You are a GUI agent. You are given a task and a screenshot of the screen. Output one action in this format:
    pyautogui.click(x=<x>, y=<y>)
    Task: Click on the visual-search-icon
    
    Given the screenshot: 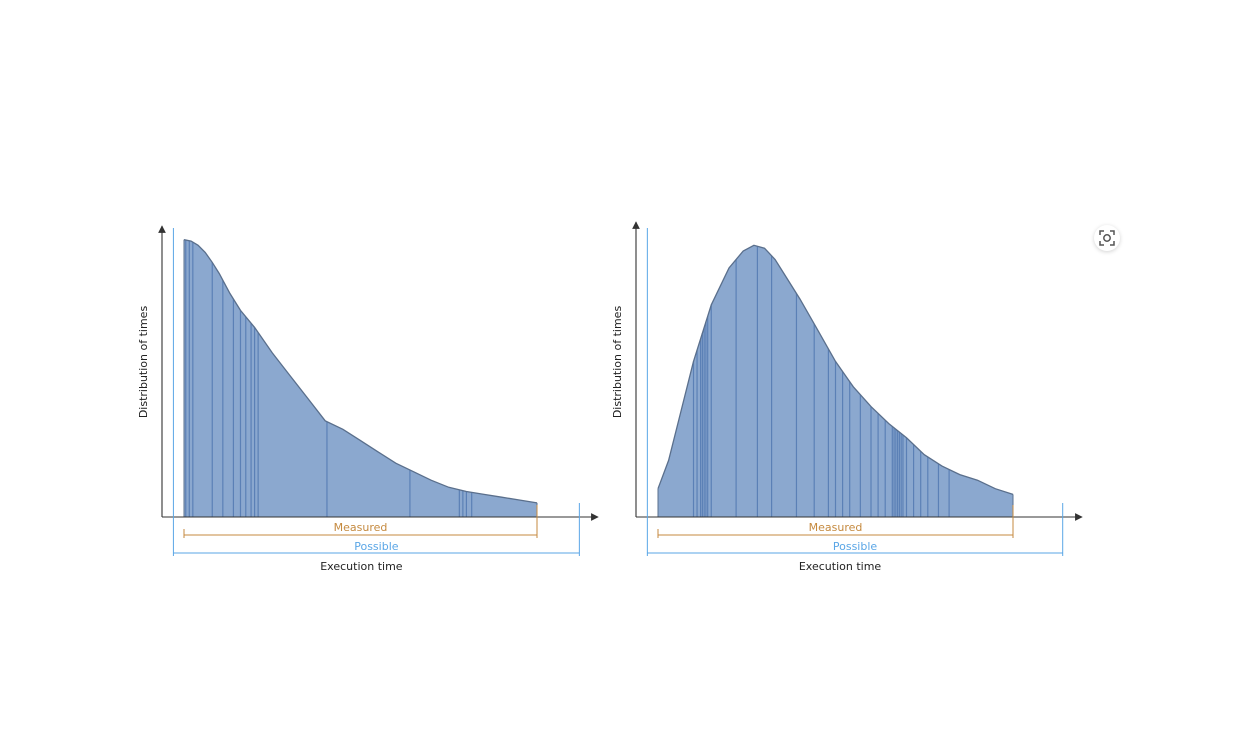 What is the action you would take?
    pyautogui.click(x=1107, y=238)
    